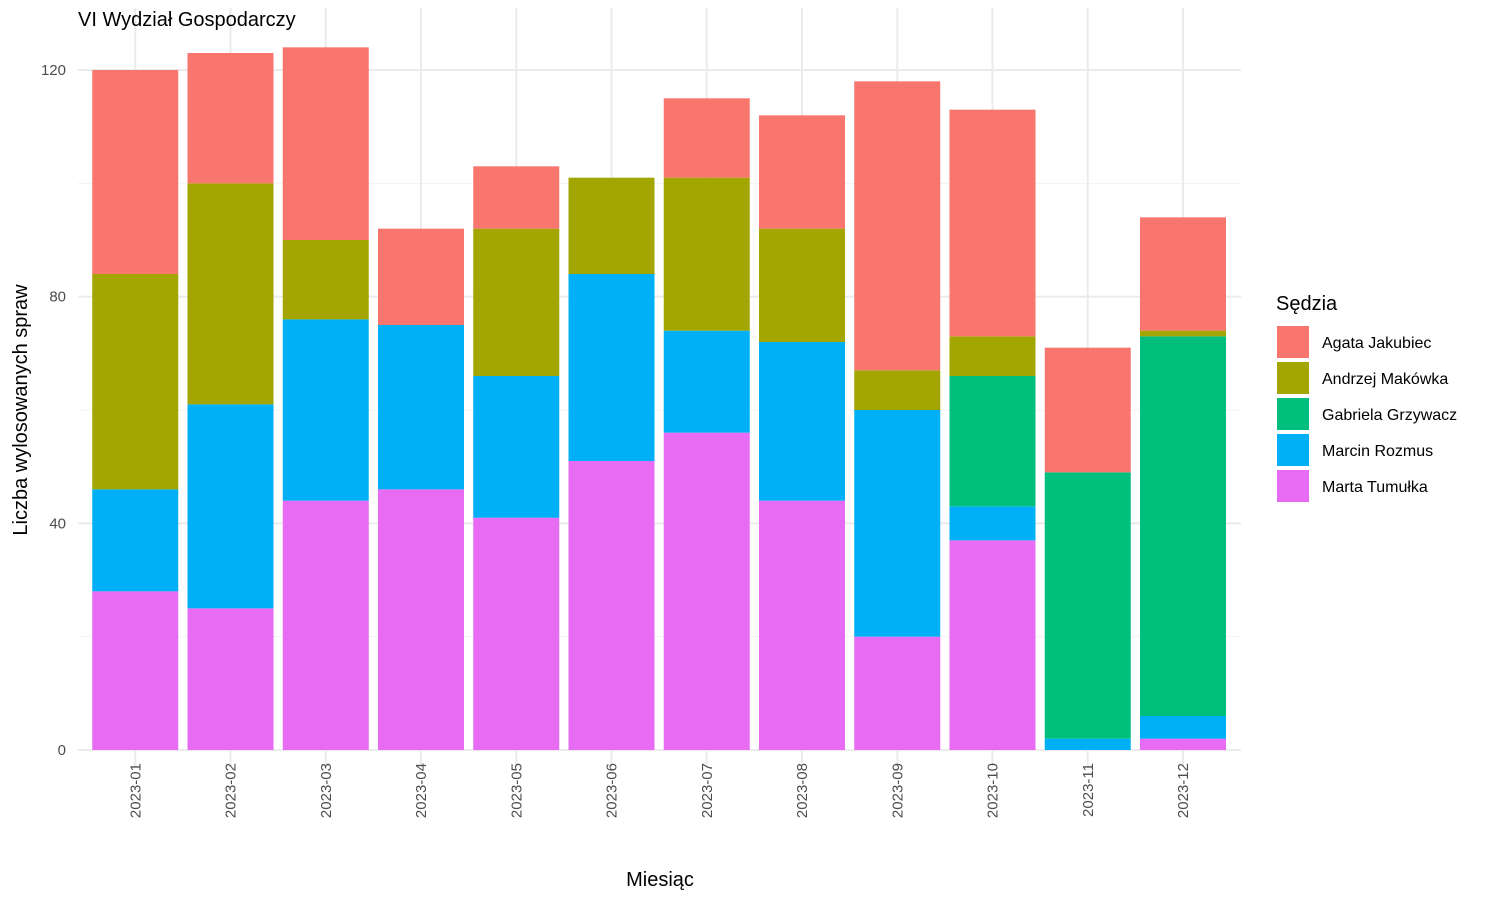  Describe the element at coordinates (1088, 790) in the screenshot. I see `x-tick-label: 2023-11` at that location.